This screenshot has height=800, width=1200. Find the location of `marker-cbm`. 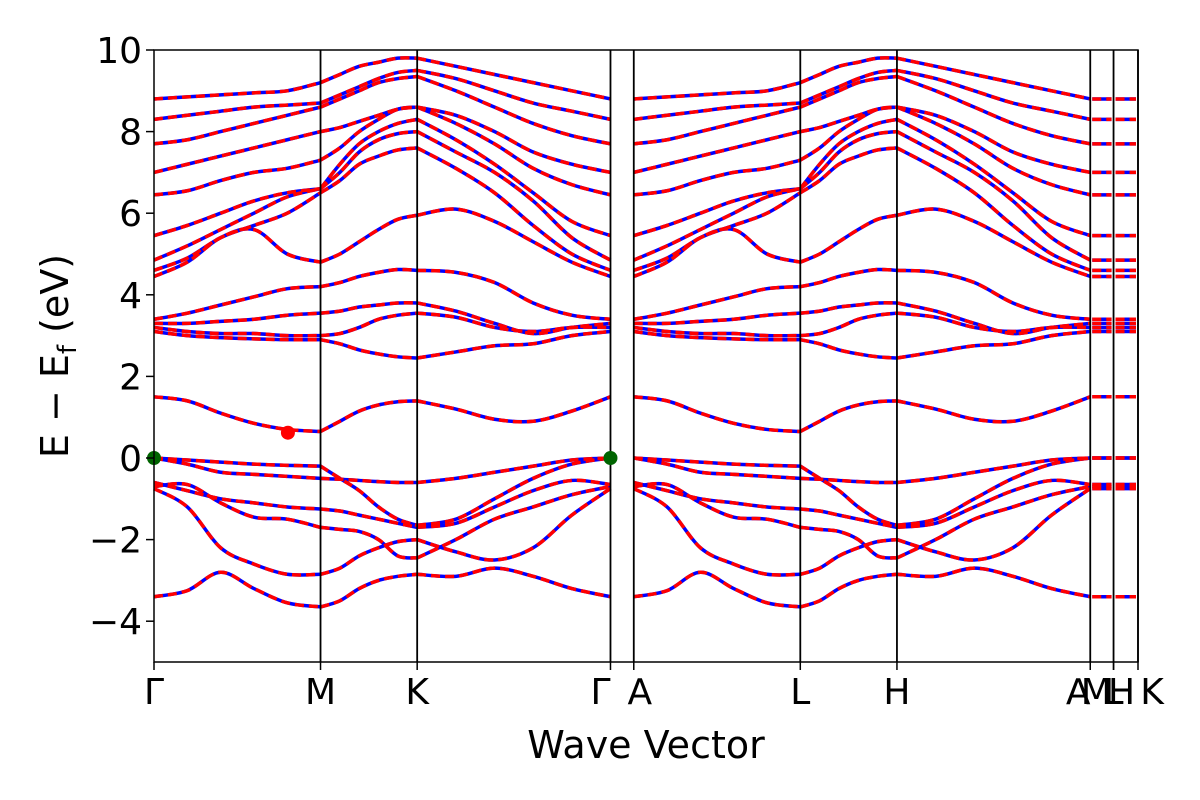

marker-cbm is located at coordinates (287, 432).